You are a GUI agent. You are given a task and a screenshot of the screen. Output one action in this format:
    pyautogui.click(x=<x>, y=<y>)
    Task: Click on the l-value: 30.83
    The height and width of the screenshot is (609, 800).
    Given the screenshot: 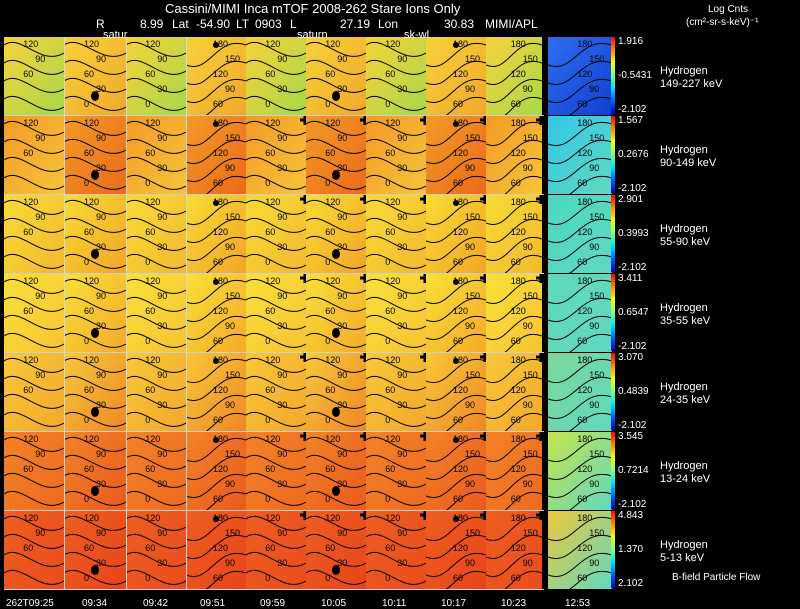 What is the action you would take?
    pyautogui.click(x=459, y=24)
    